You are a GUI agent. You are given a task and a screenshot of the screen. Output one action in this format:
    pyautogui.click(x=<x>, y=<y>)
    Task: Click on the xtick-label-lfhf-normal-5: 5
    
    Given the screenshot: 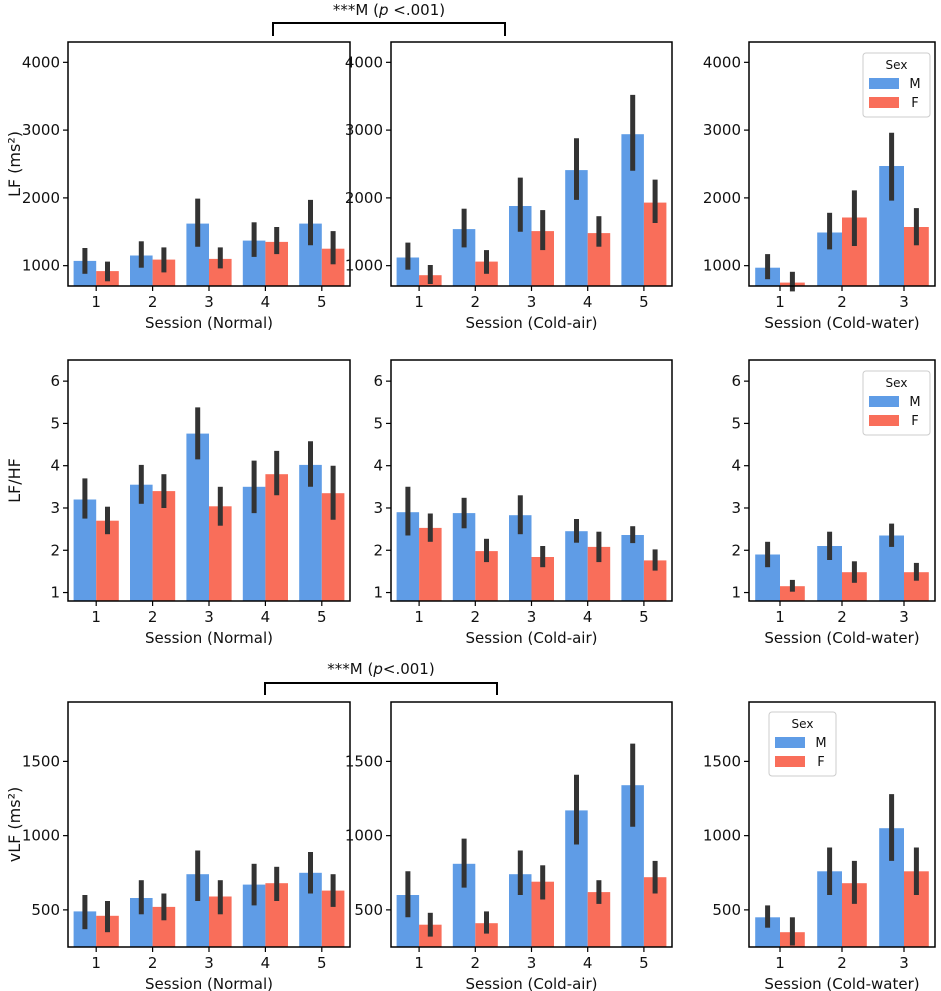 What is the action you would take?
    pyautogui.click(x=322, y=617)
    